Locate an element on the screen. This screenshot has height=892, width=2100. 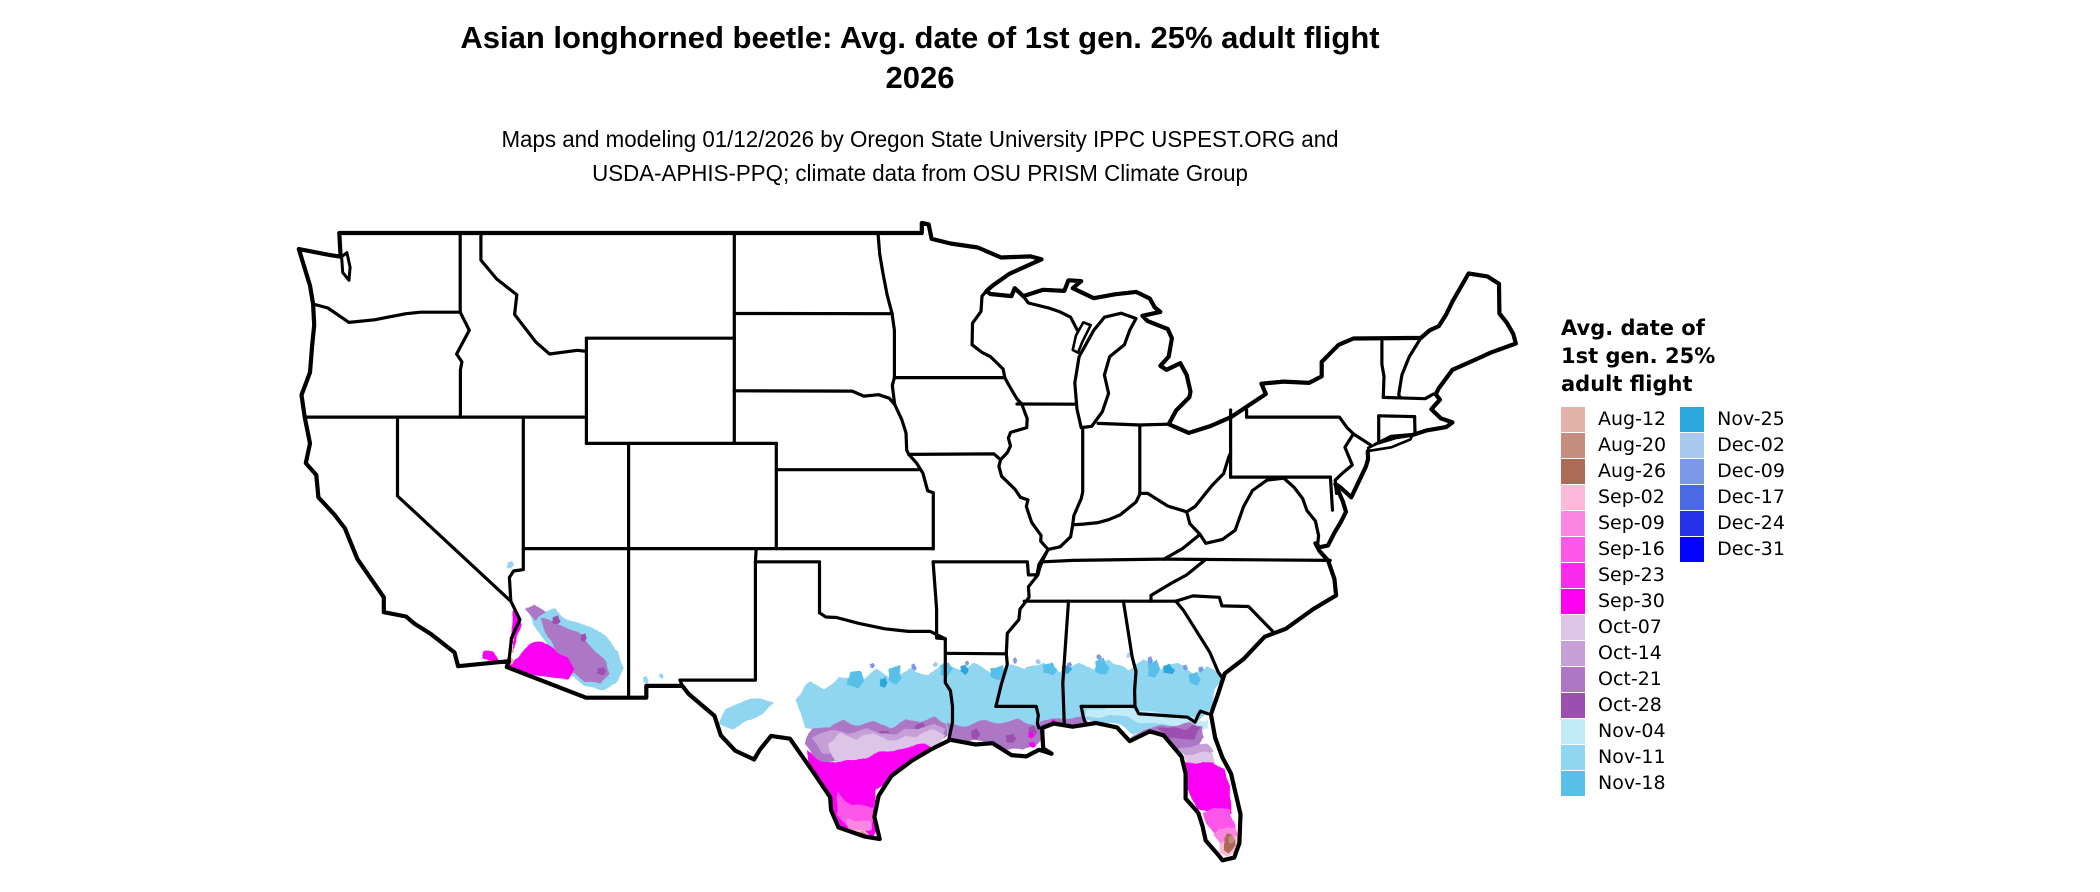
legend-label: Sep-16 is located at coordinates (1631, 549).